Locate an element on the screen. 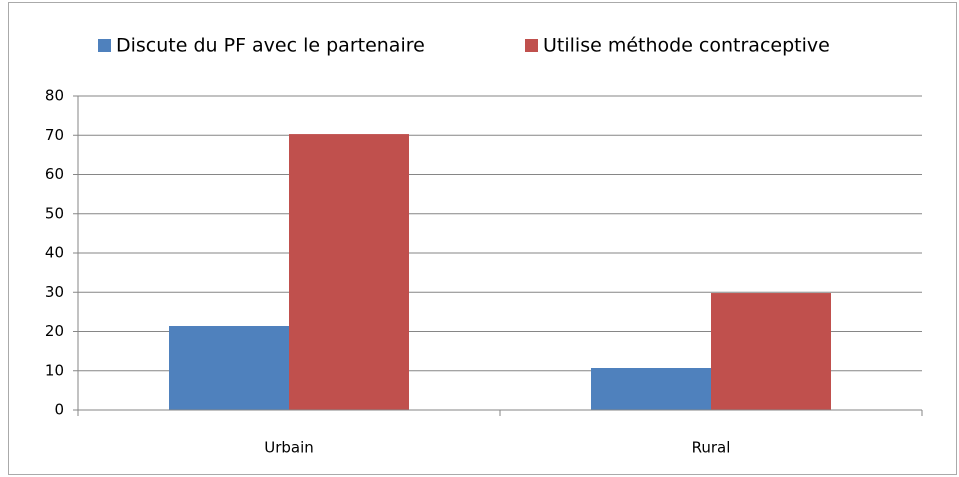  y-tick-label: 60 is located at coordinates (54, 174).